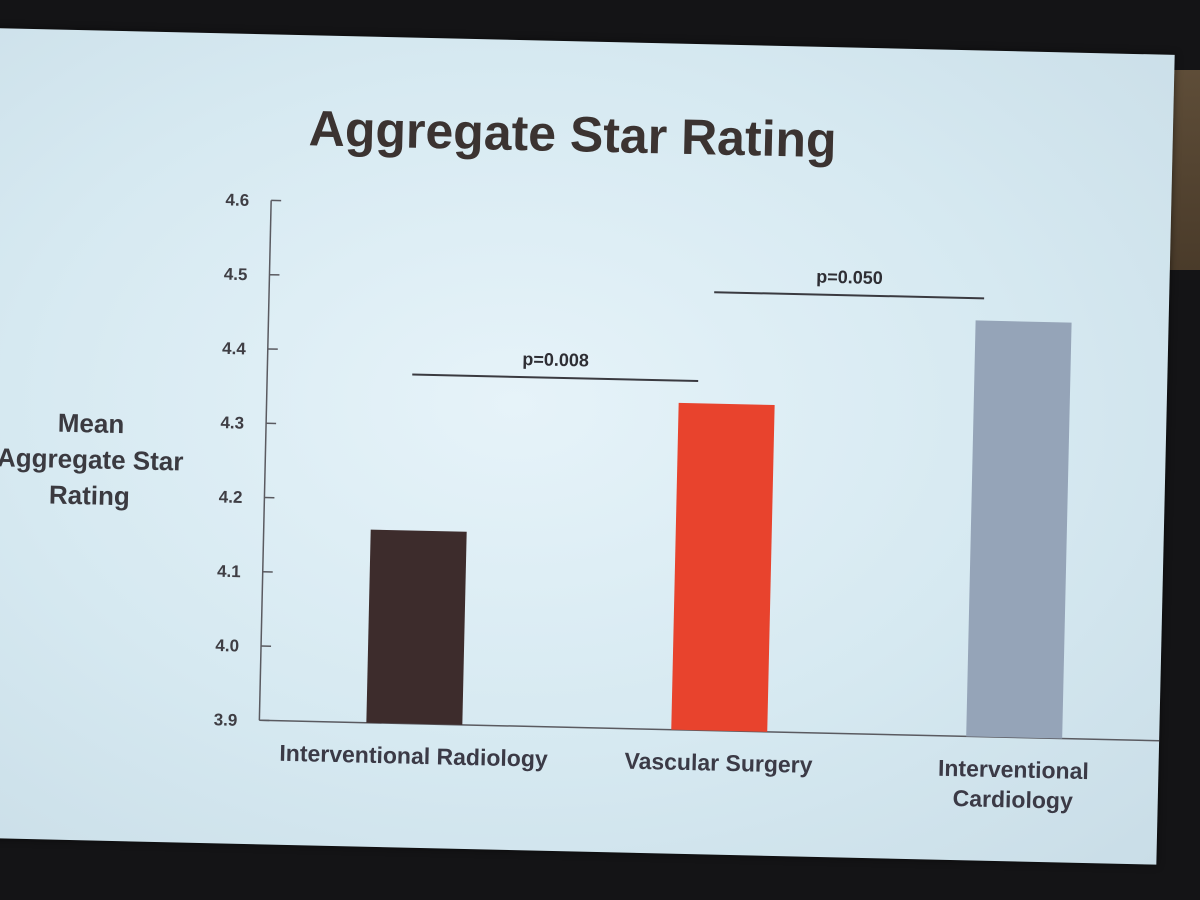 The width and height of the screenshot is (1200, 900). What do you see at coordinates (1012, 799) in the screenshot?
I see `category-label: Cardiology` at bounding box center [1012, 799].